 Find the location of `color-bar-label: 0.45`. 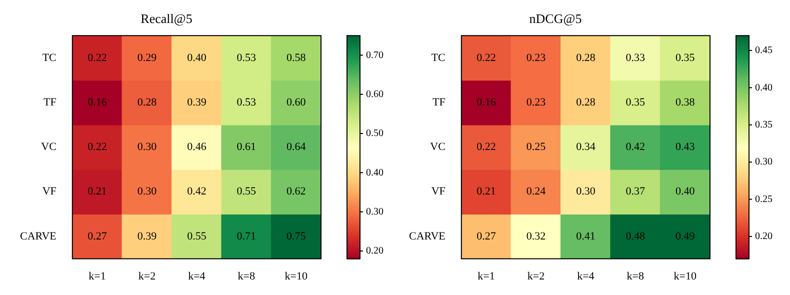

color-bar-label: 0.45 is located at coordinates (763, 50).